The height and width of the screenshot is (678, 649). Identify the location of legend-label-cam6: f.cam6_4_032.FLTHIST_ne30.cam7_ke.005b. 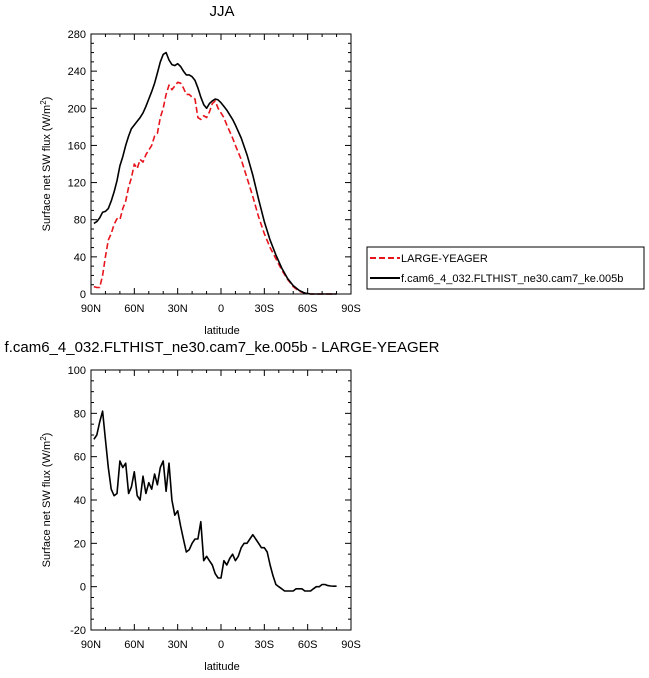
(512, 279).